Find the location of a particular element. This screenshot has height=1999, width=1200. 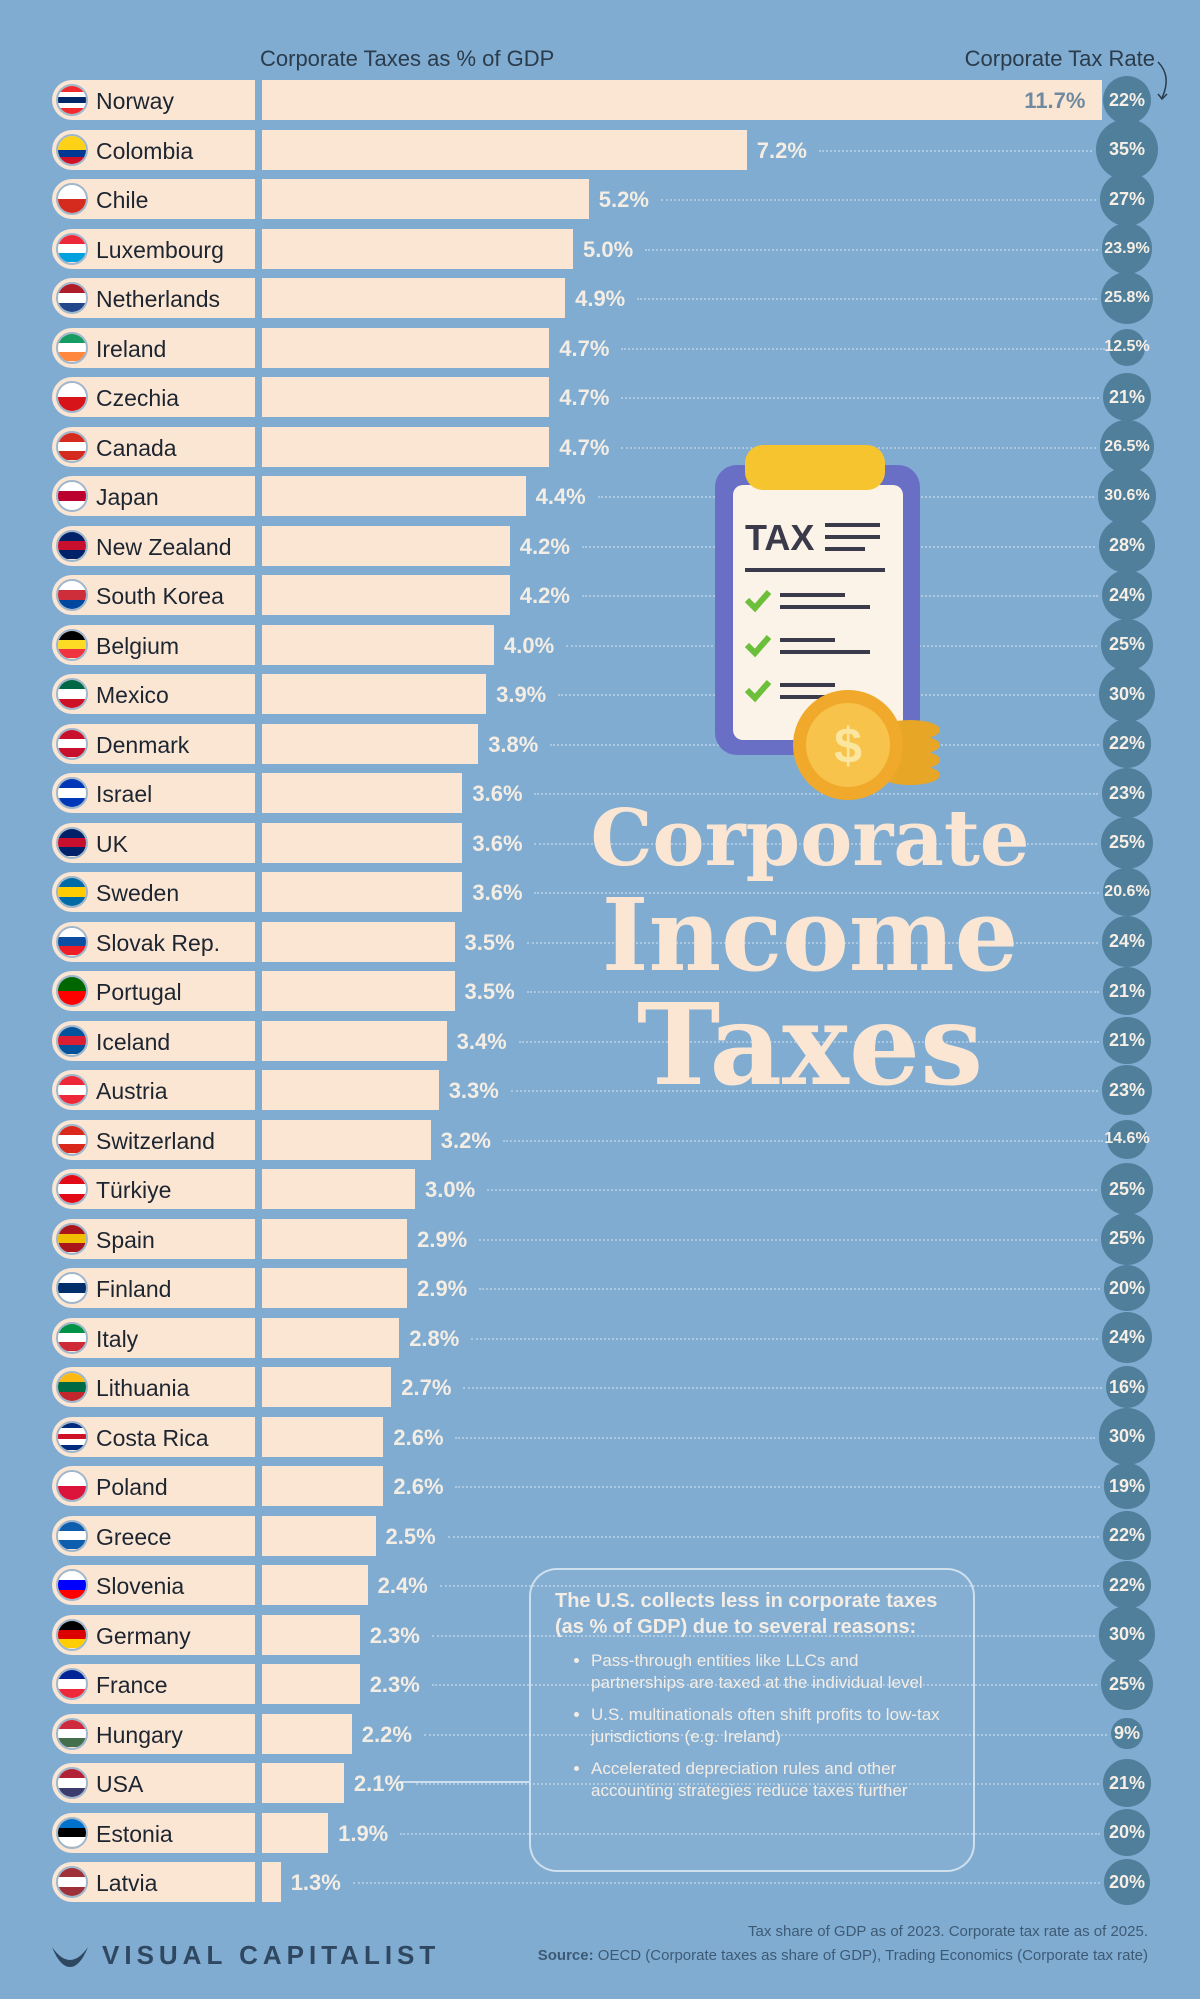

bar-row: Greece 2.5% 22% is located at coordinates (600, 1535).